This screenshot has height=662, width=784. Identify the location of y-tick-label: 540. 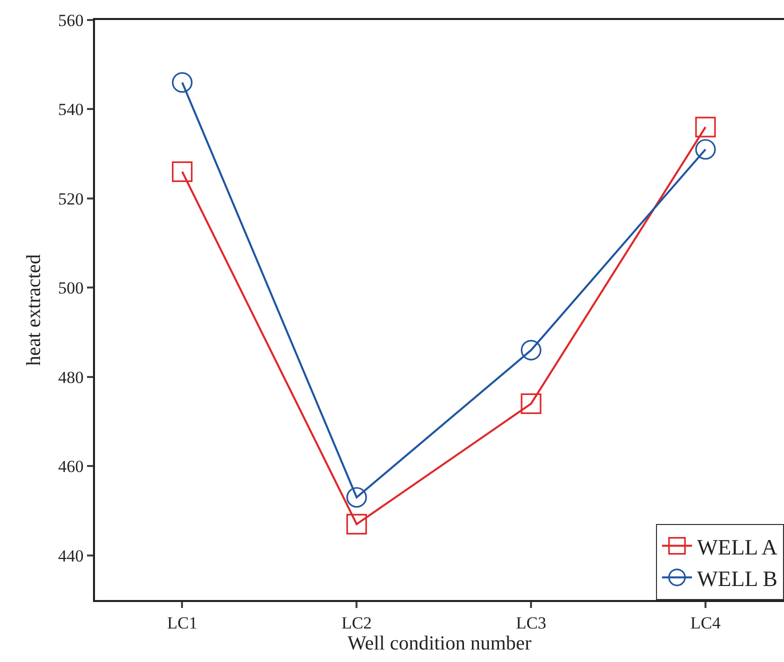
(71, 110).